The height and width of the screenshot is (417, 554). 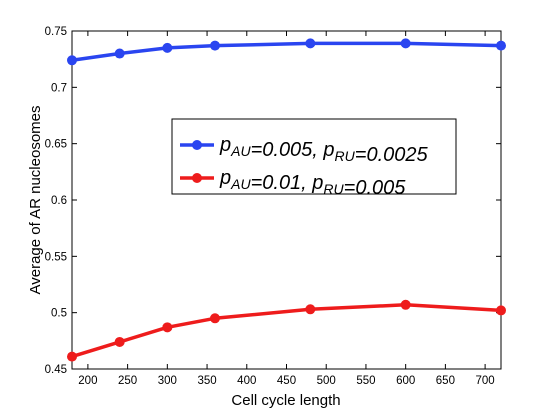 What do you see at coordinates (405, 381) in the screenshot?
I see `x-tick-label: 600` at bounding box center [405, 381].